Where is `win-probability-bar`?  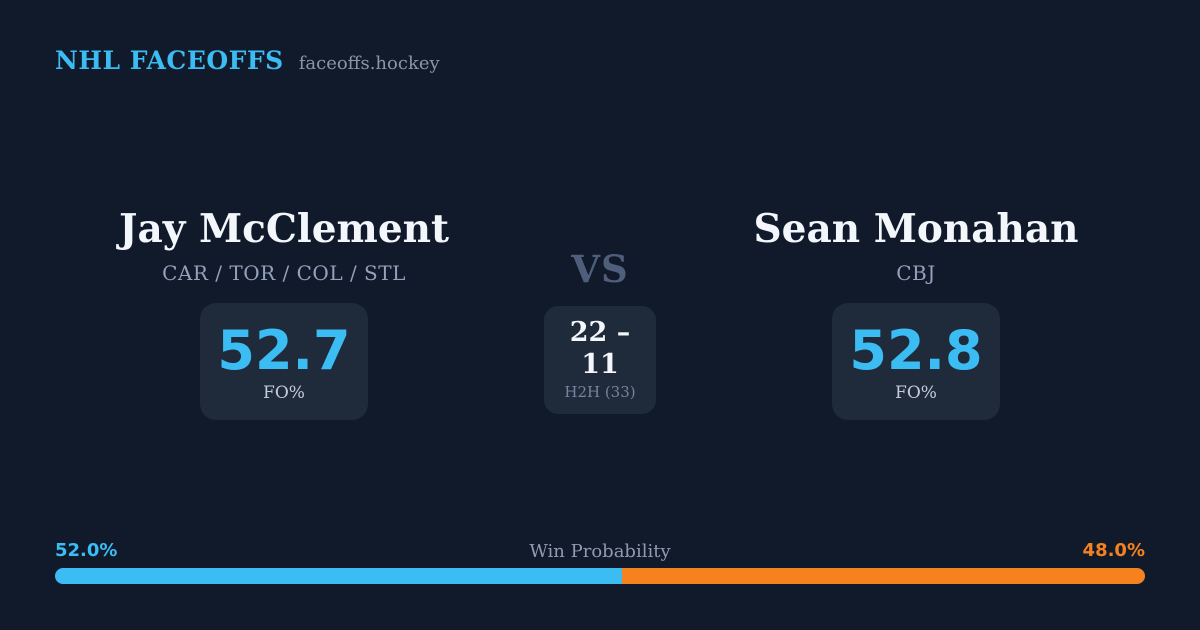
win-probability-bar is located at coordinates (600, 576).